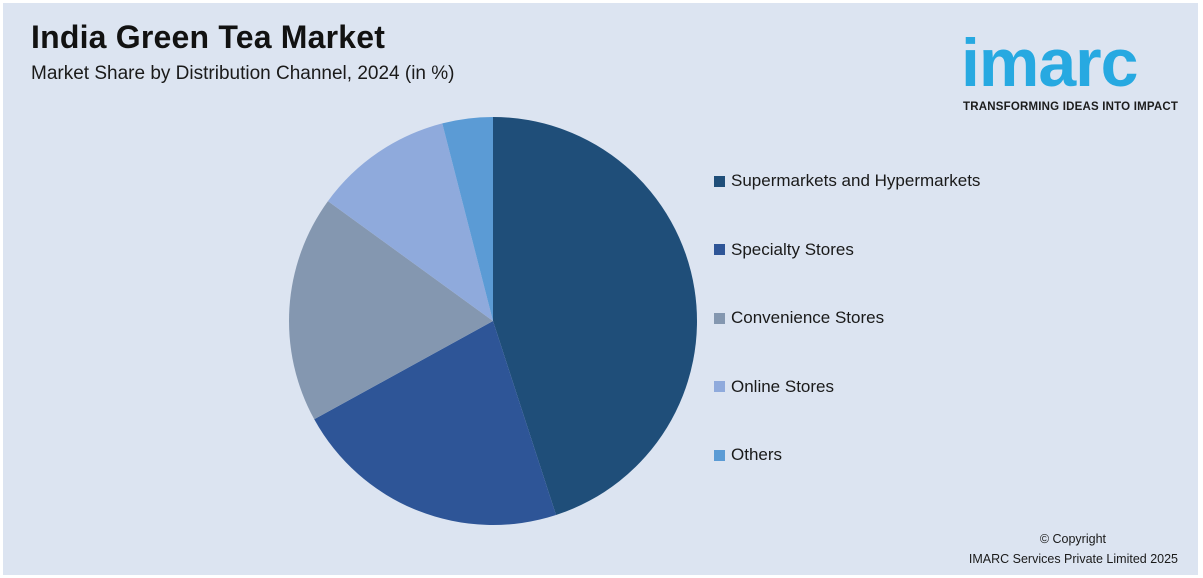 Image resolution: width=1203 pixels, height=578 pixels. What do you see at coordinates (1071, 107) in the screenshot?
I see `logo-tagline: TRANSFORMING IDEAS INTO IMPACT` at bounding box center [1071, 107].